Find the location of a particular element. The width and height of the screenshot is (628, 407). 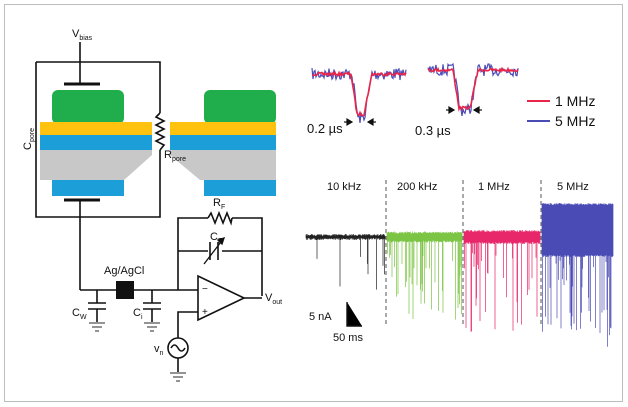

rf-resistor is located at coordinates (220, 218).